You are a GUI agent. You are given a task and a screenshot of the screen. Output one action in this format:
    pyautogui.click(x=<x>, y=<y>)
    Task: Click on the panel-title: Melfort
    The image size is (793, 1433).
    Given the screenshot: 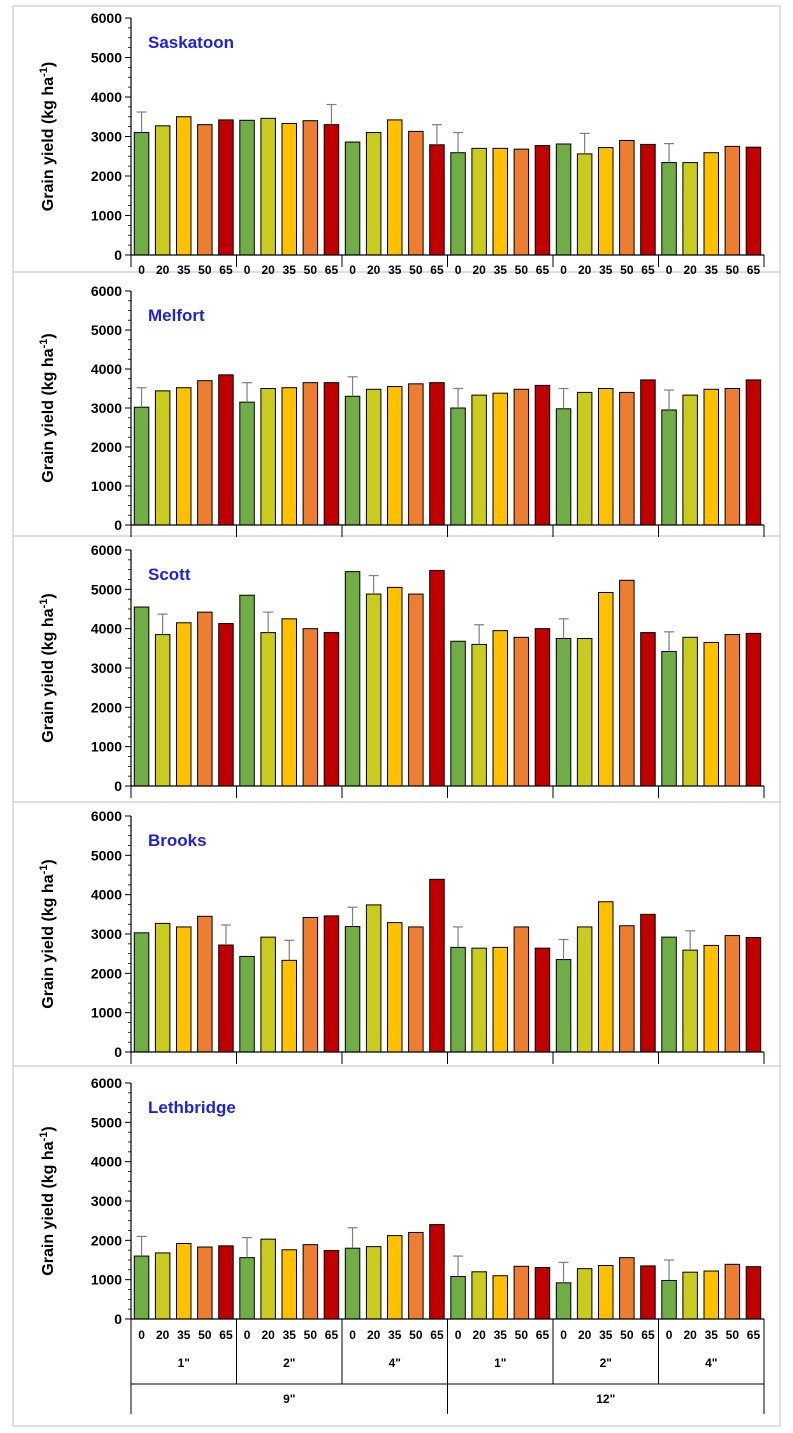 What is the action you would take?
    pyautogui.click(x=176, y=315)
    